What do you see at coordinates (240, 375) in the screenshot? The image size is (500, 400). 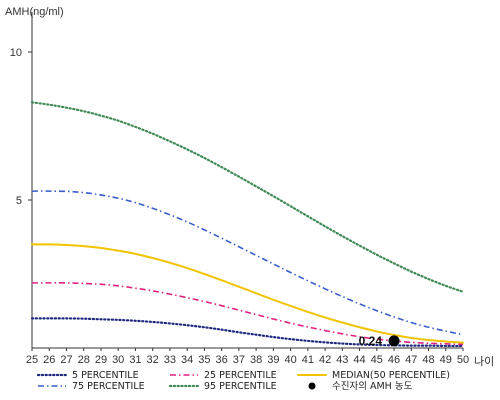 I see `legend-label-25-percentile: 25 PERCENTILE` at bounding box center [240, 375].